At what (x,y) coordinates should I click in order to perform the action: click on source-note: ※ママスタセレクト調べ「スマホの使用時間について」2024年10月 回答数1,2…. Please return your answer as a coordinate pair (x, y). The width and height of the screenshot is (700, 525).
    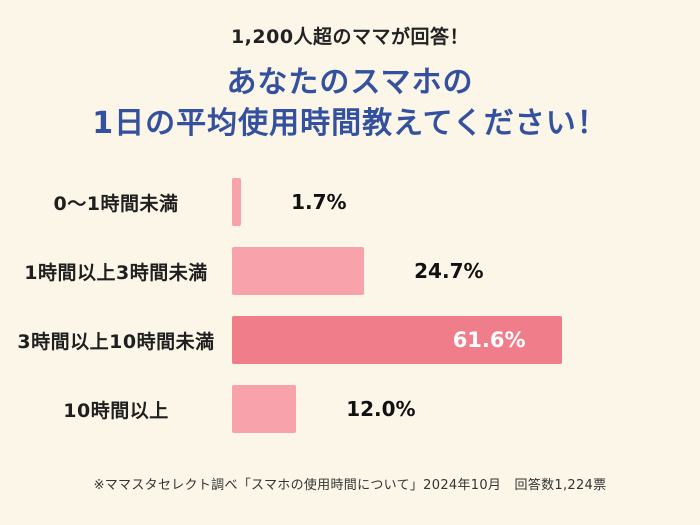
    Looking at the image, I should click on (350, 485).